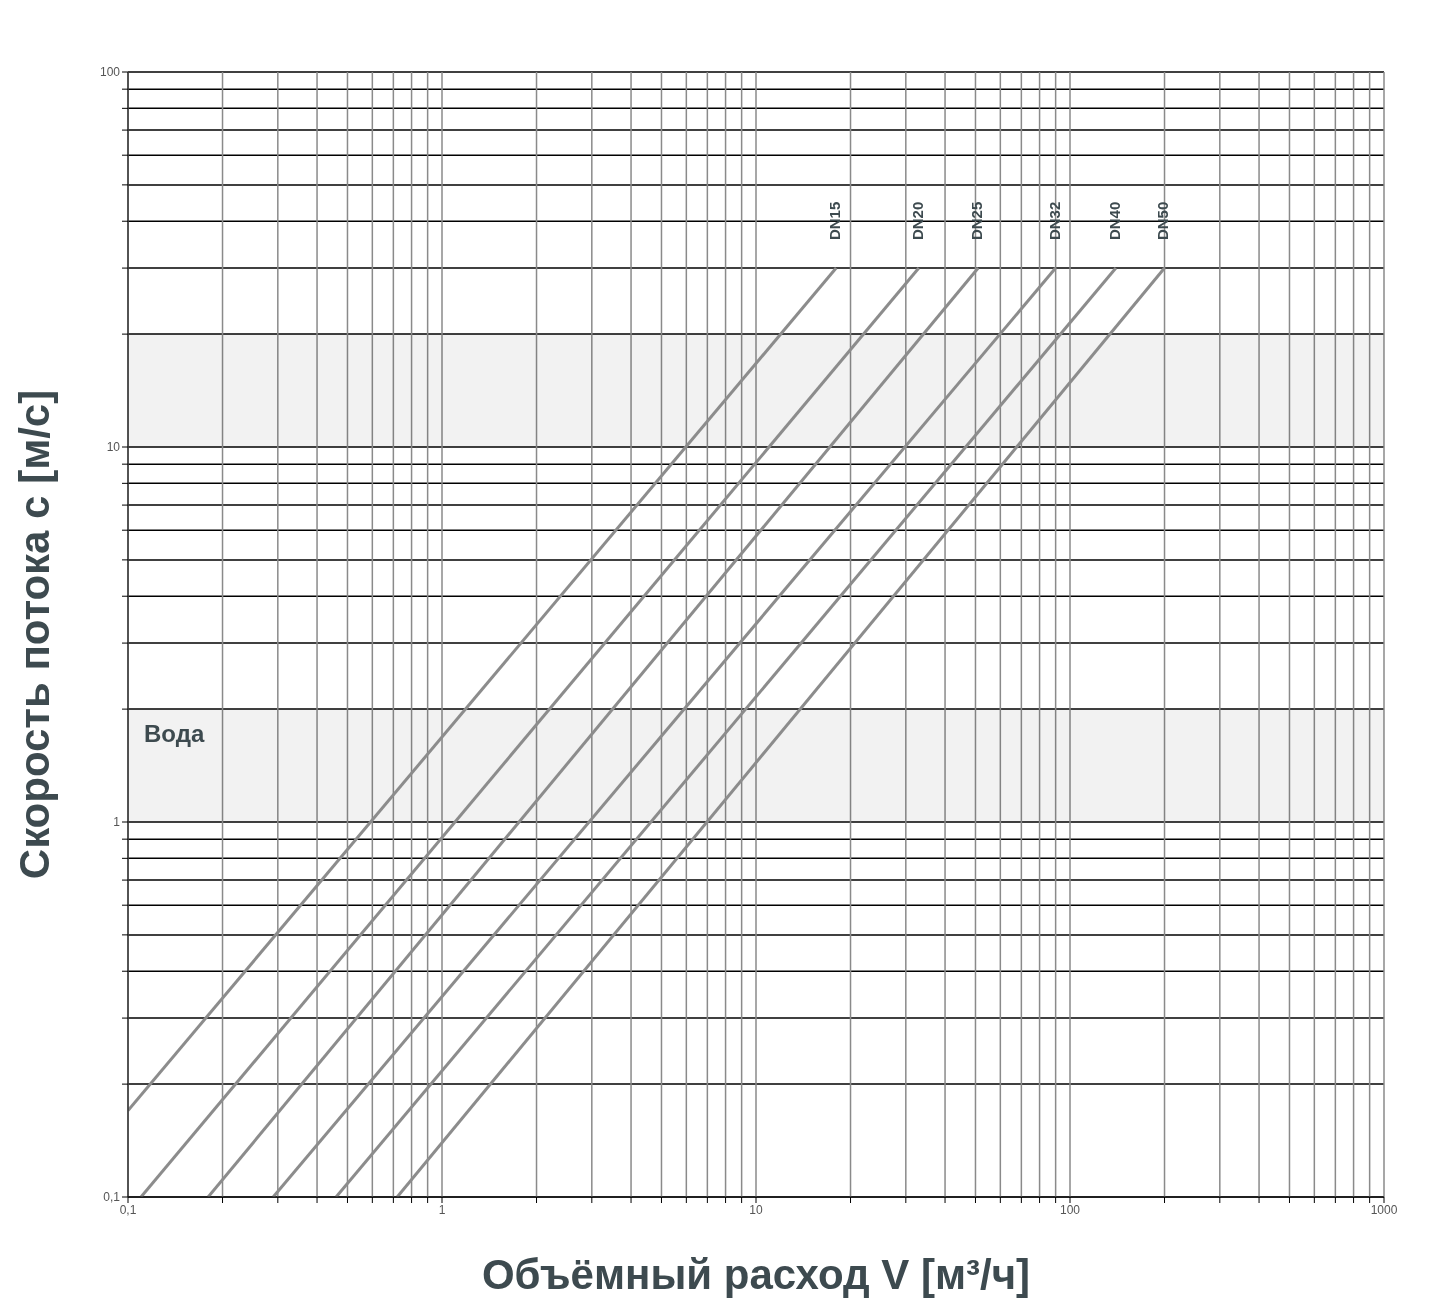 The image size is (1455, 1306). I want to click on x-tick-label: 1, so click(442, 1209).